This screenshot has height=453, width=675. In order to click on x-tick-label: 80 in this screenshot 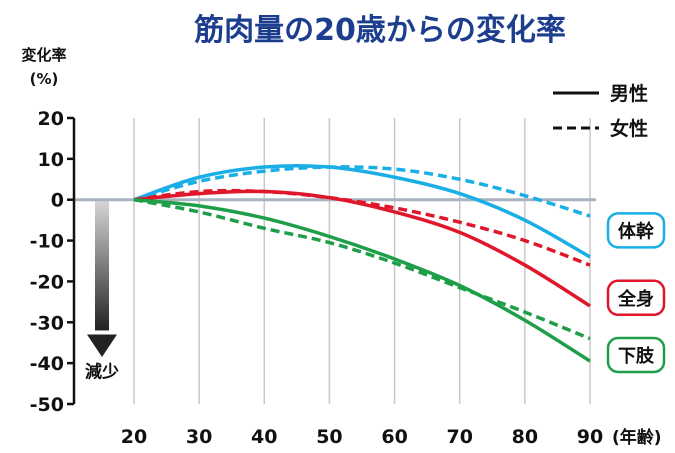, I will do `click(525, 437)`.